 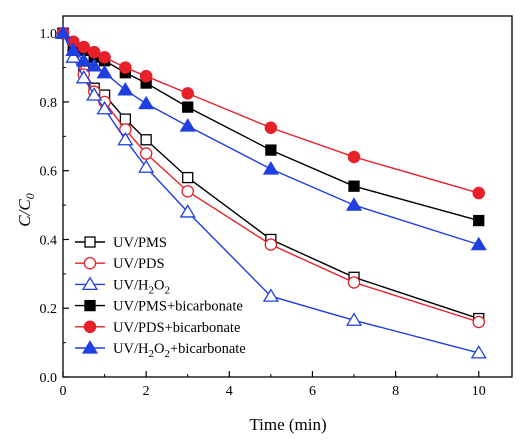 I want to click on legend-entry: UV/PDS+bicarbonate, so click(x=157, y=328).